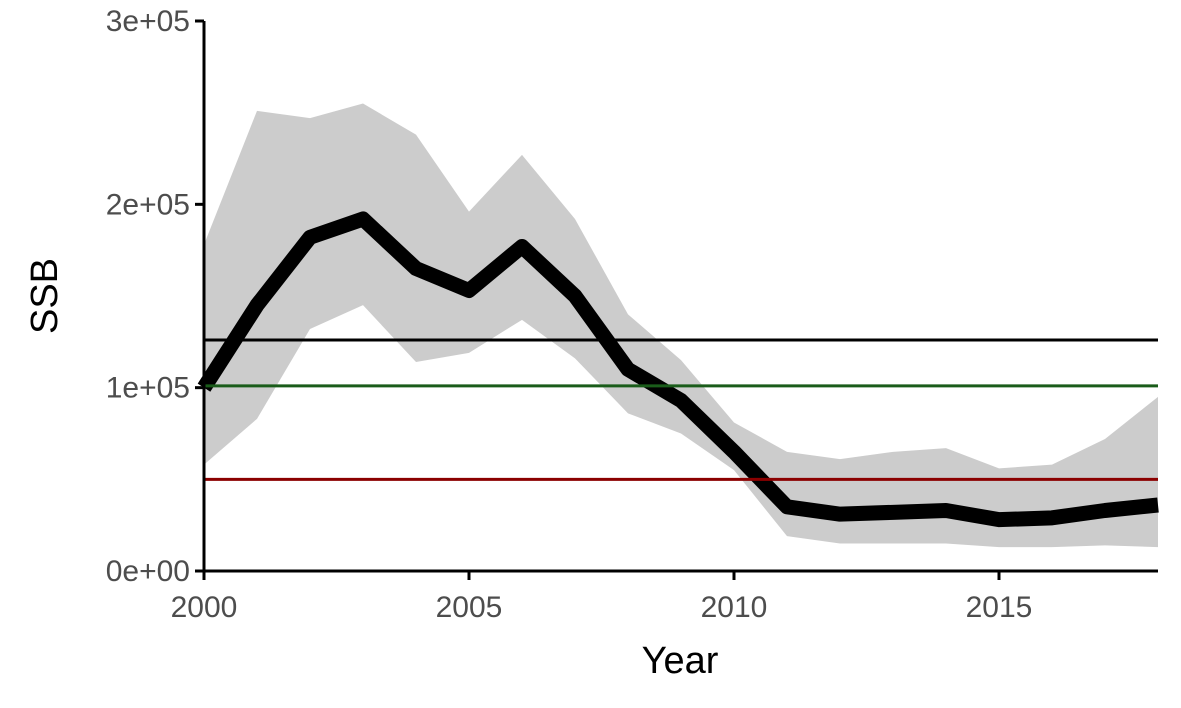 Image resolution: width=1181 pixels, height=708 pixels. I want to click on y-axis-title: SSB, so click(45, 296).